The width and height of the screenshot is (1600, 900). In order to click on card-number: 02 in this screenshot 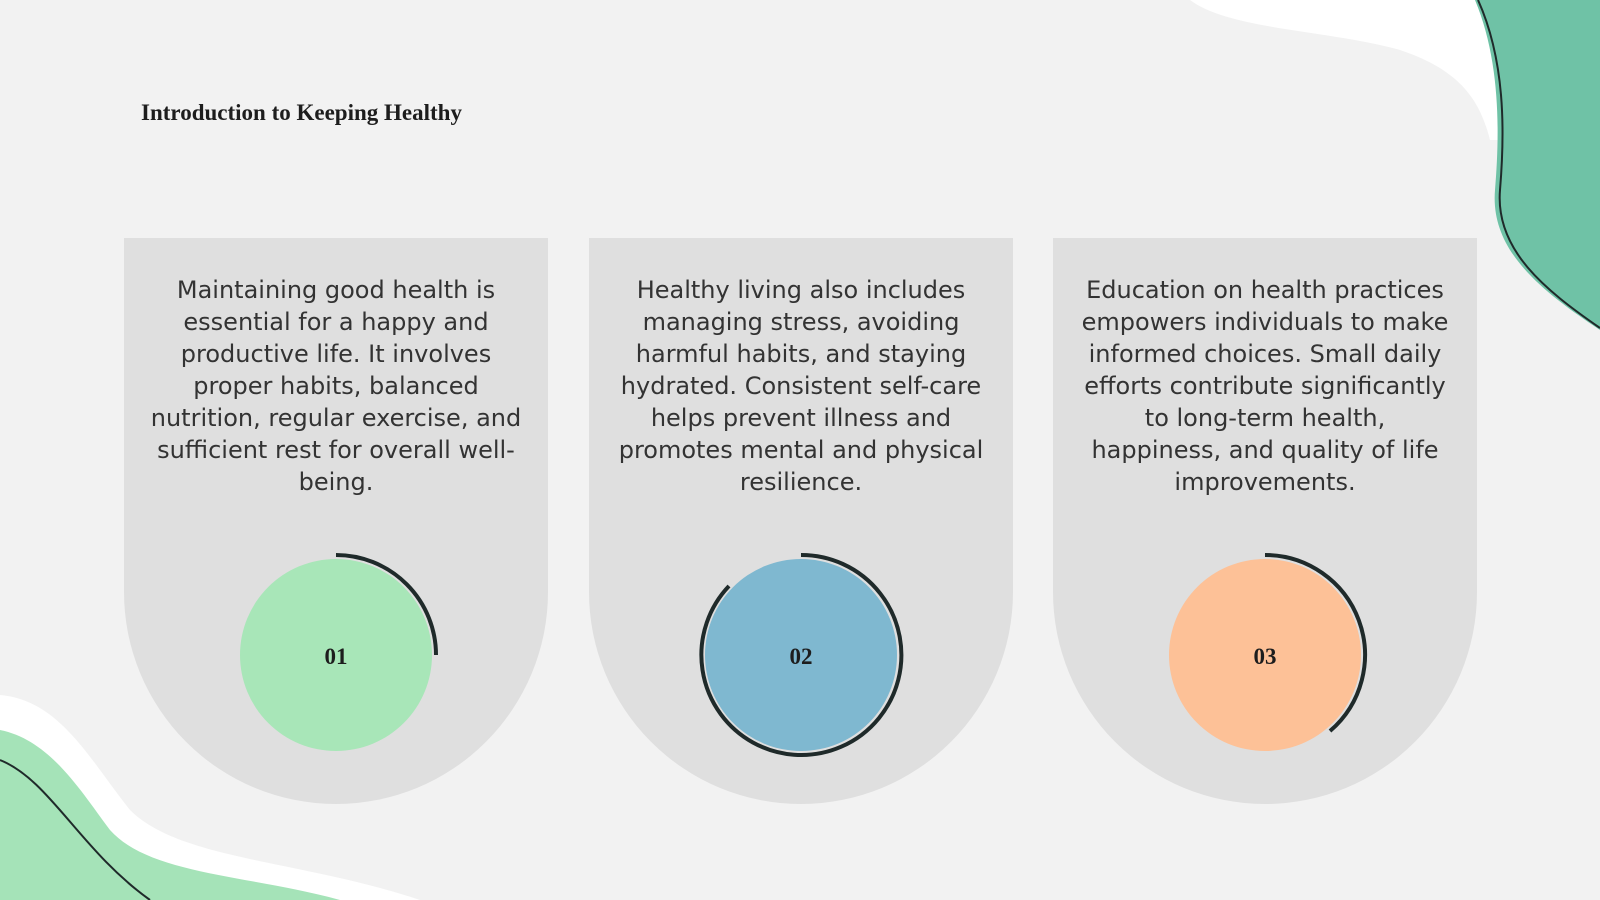, I will do `click(801, 656)`.